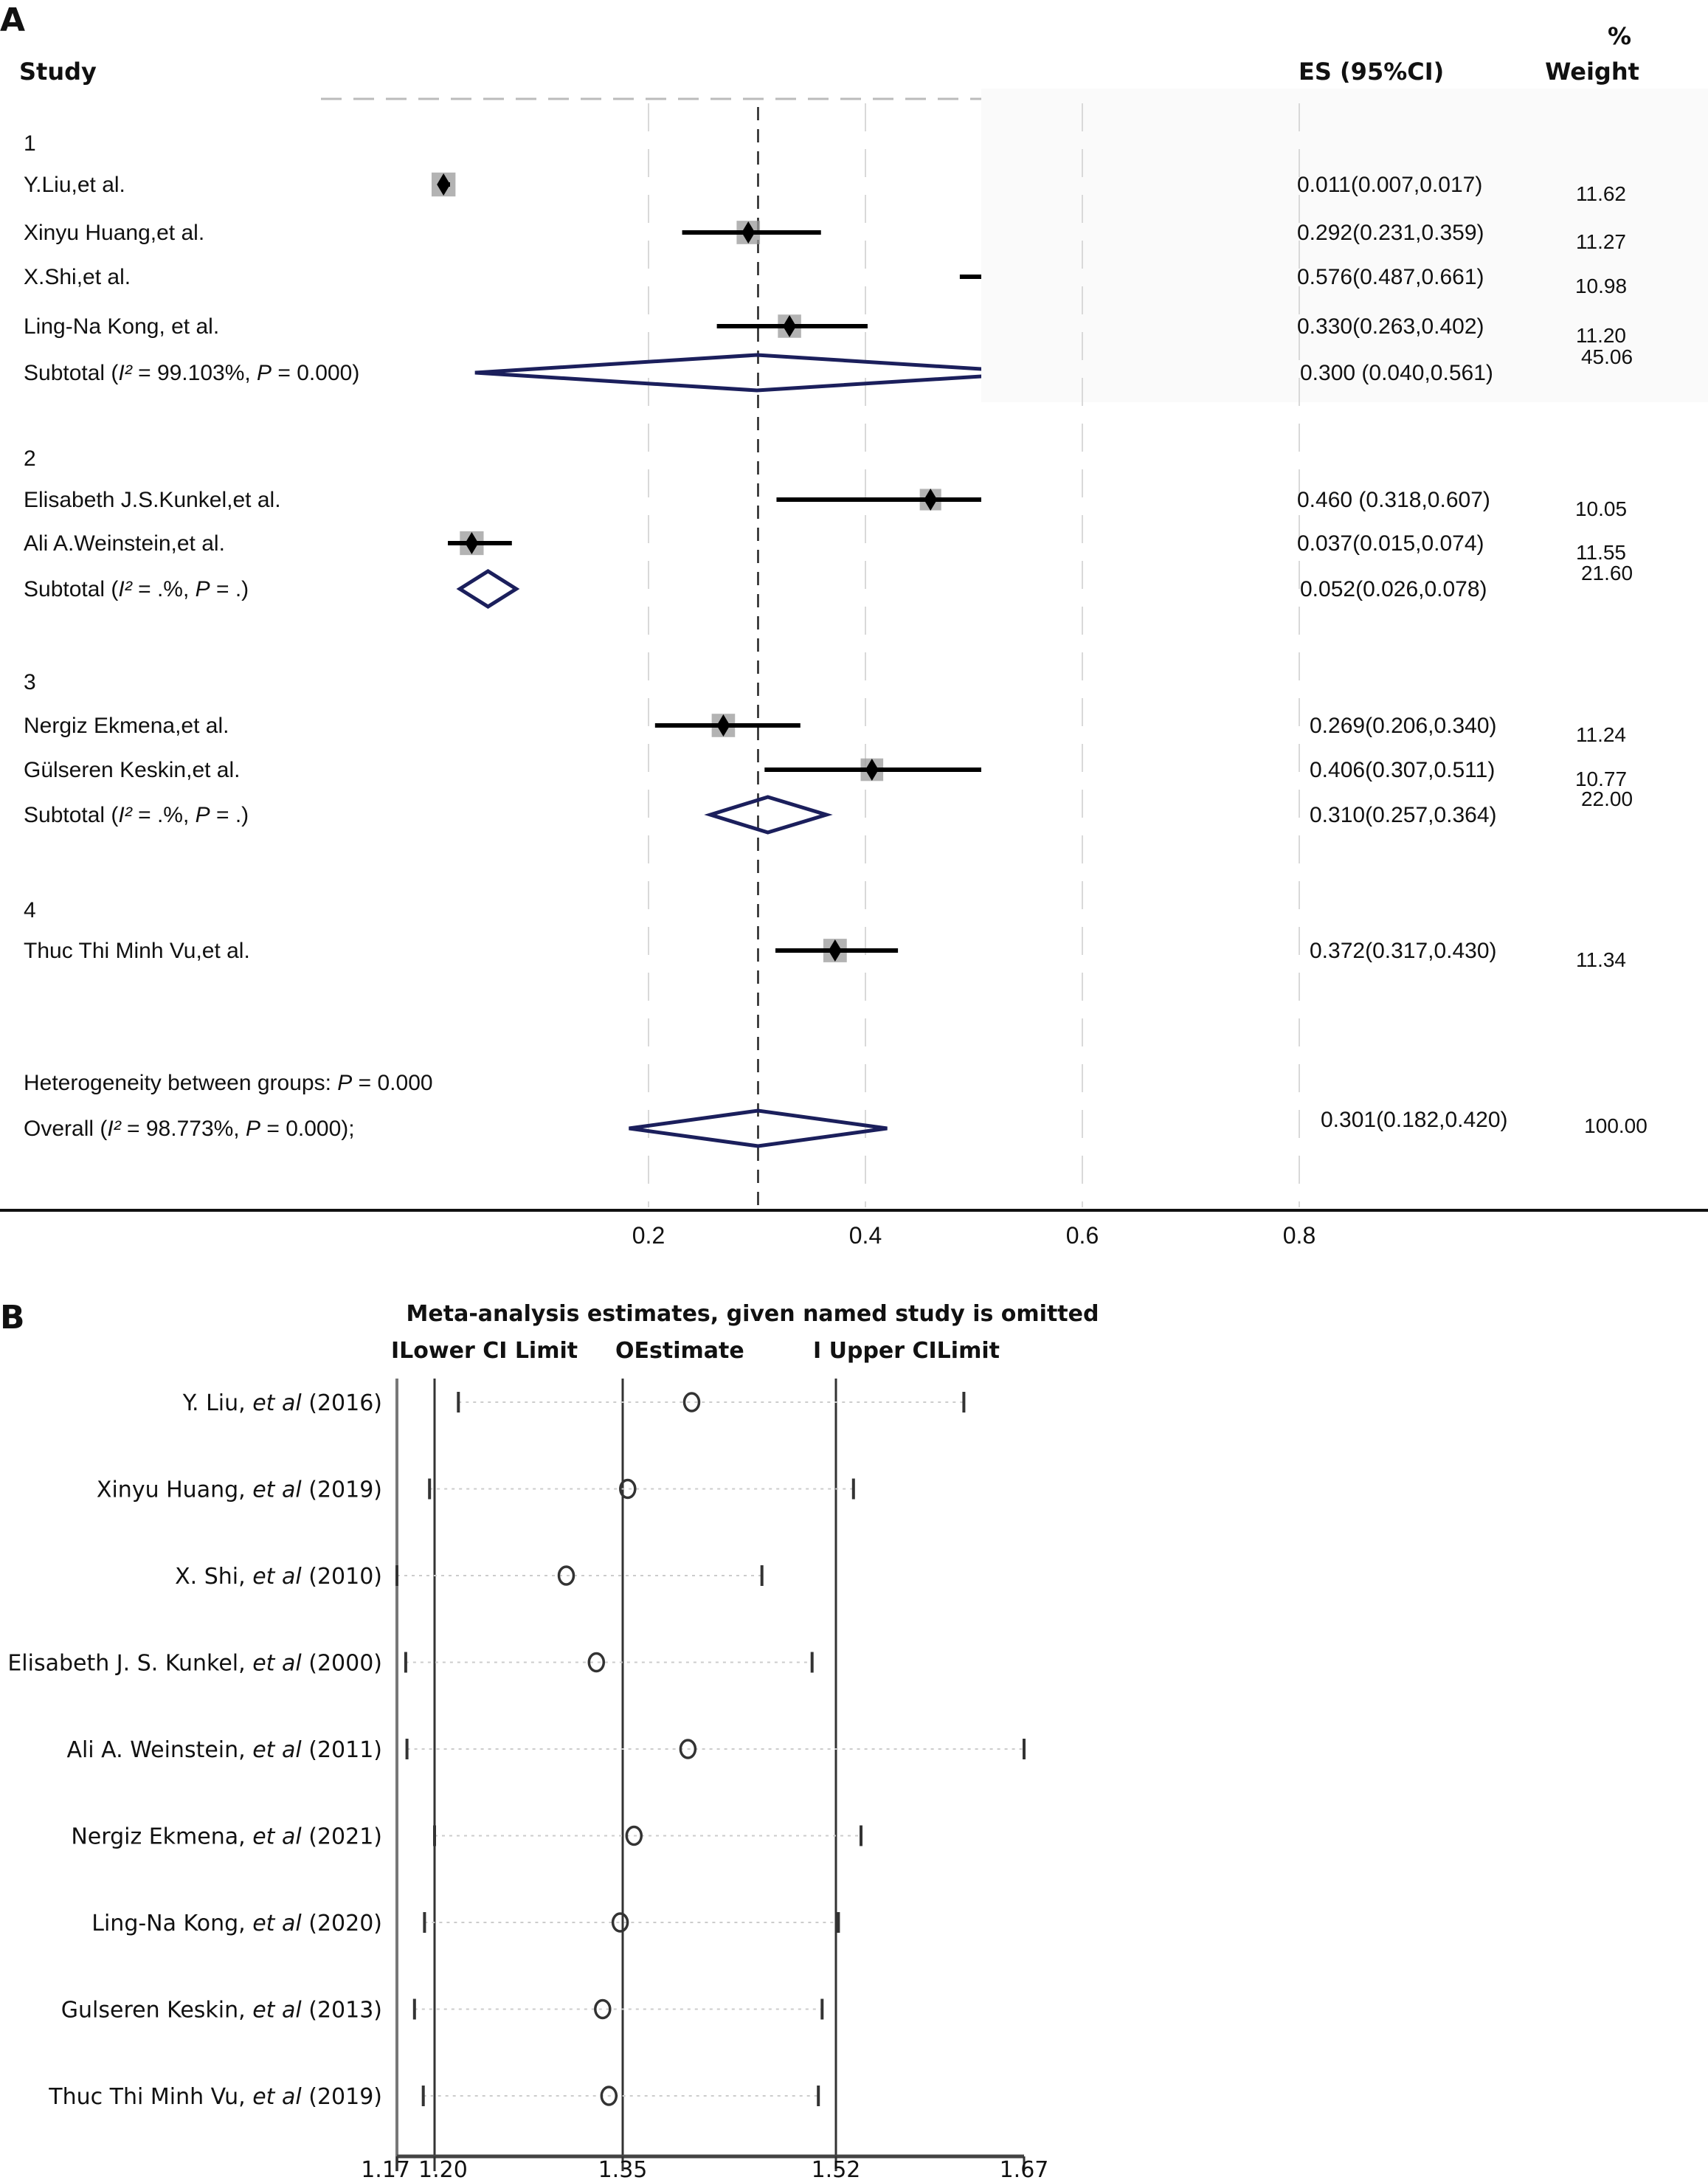 Image resolution: width=1708 pixels, height=2180 pixels. Describe the element at coordinates (906, 1351) in the screenshot. I see `legend-upper-ci: I Upper CILimit` at that location.